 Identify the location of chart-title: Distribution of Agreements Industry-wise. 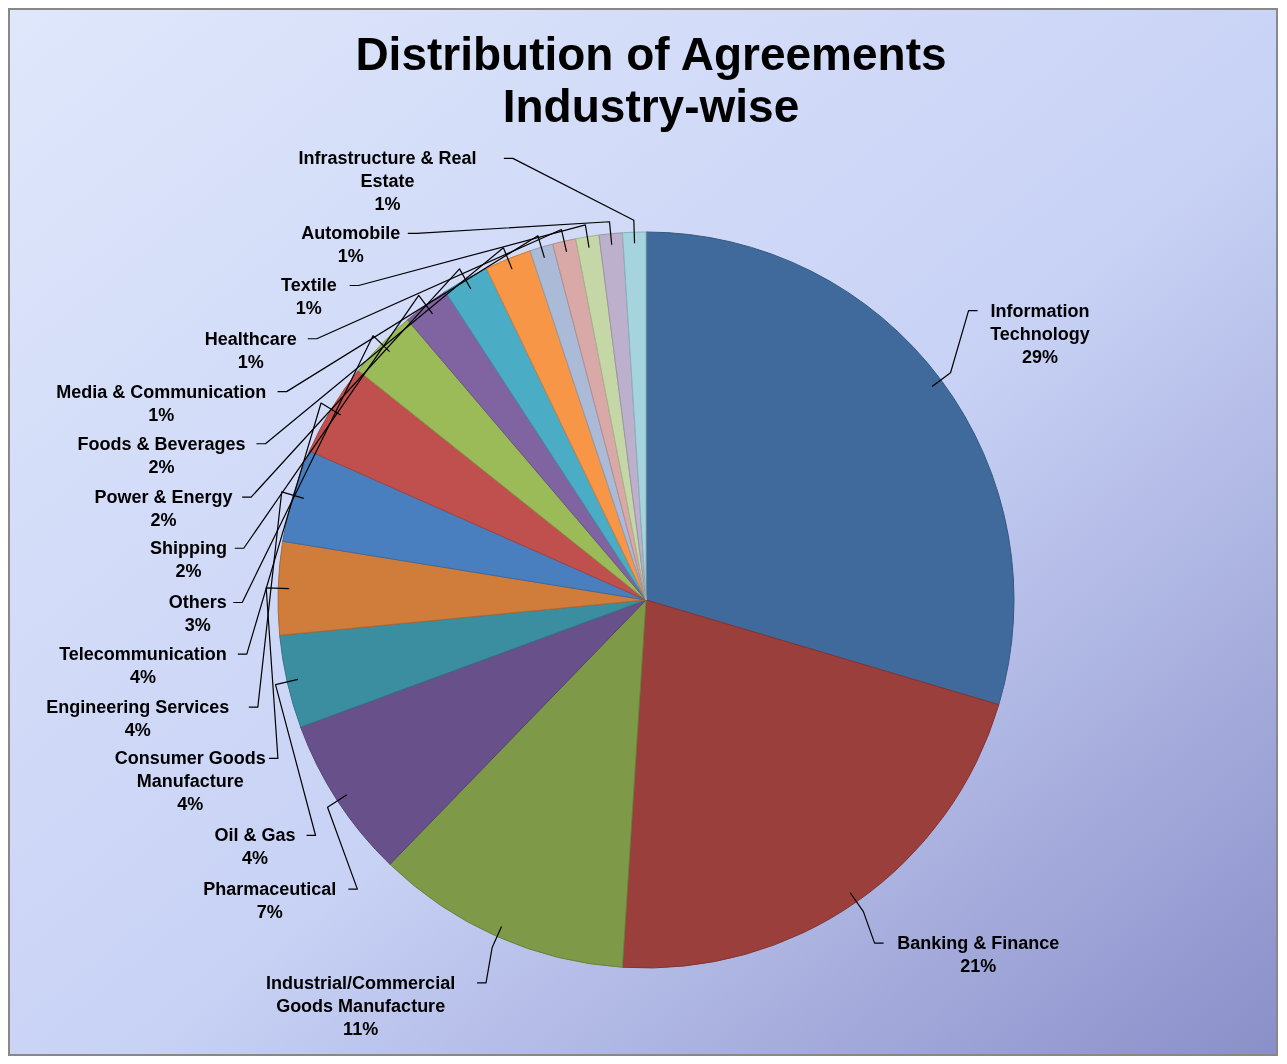
(651, 80).